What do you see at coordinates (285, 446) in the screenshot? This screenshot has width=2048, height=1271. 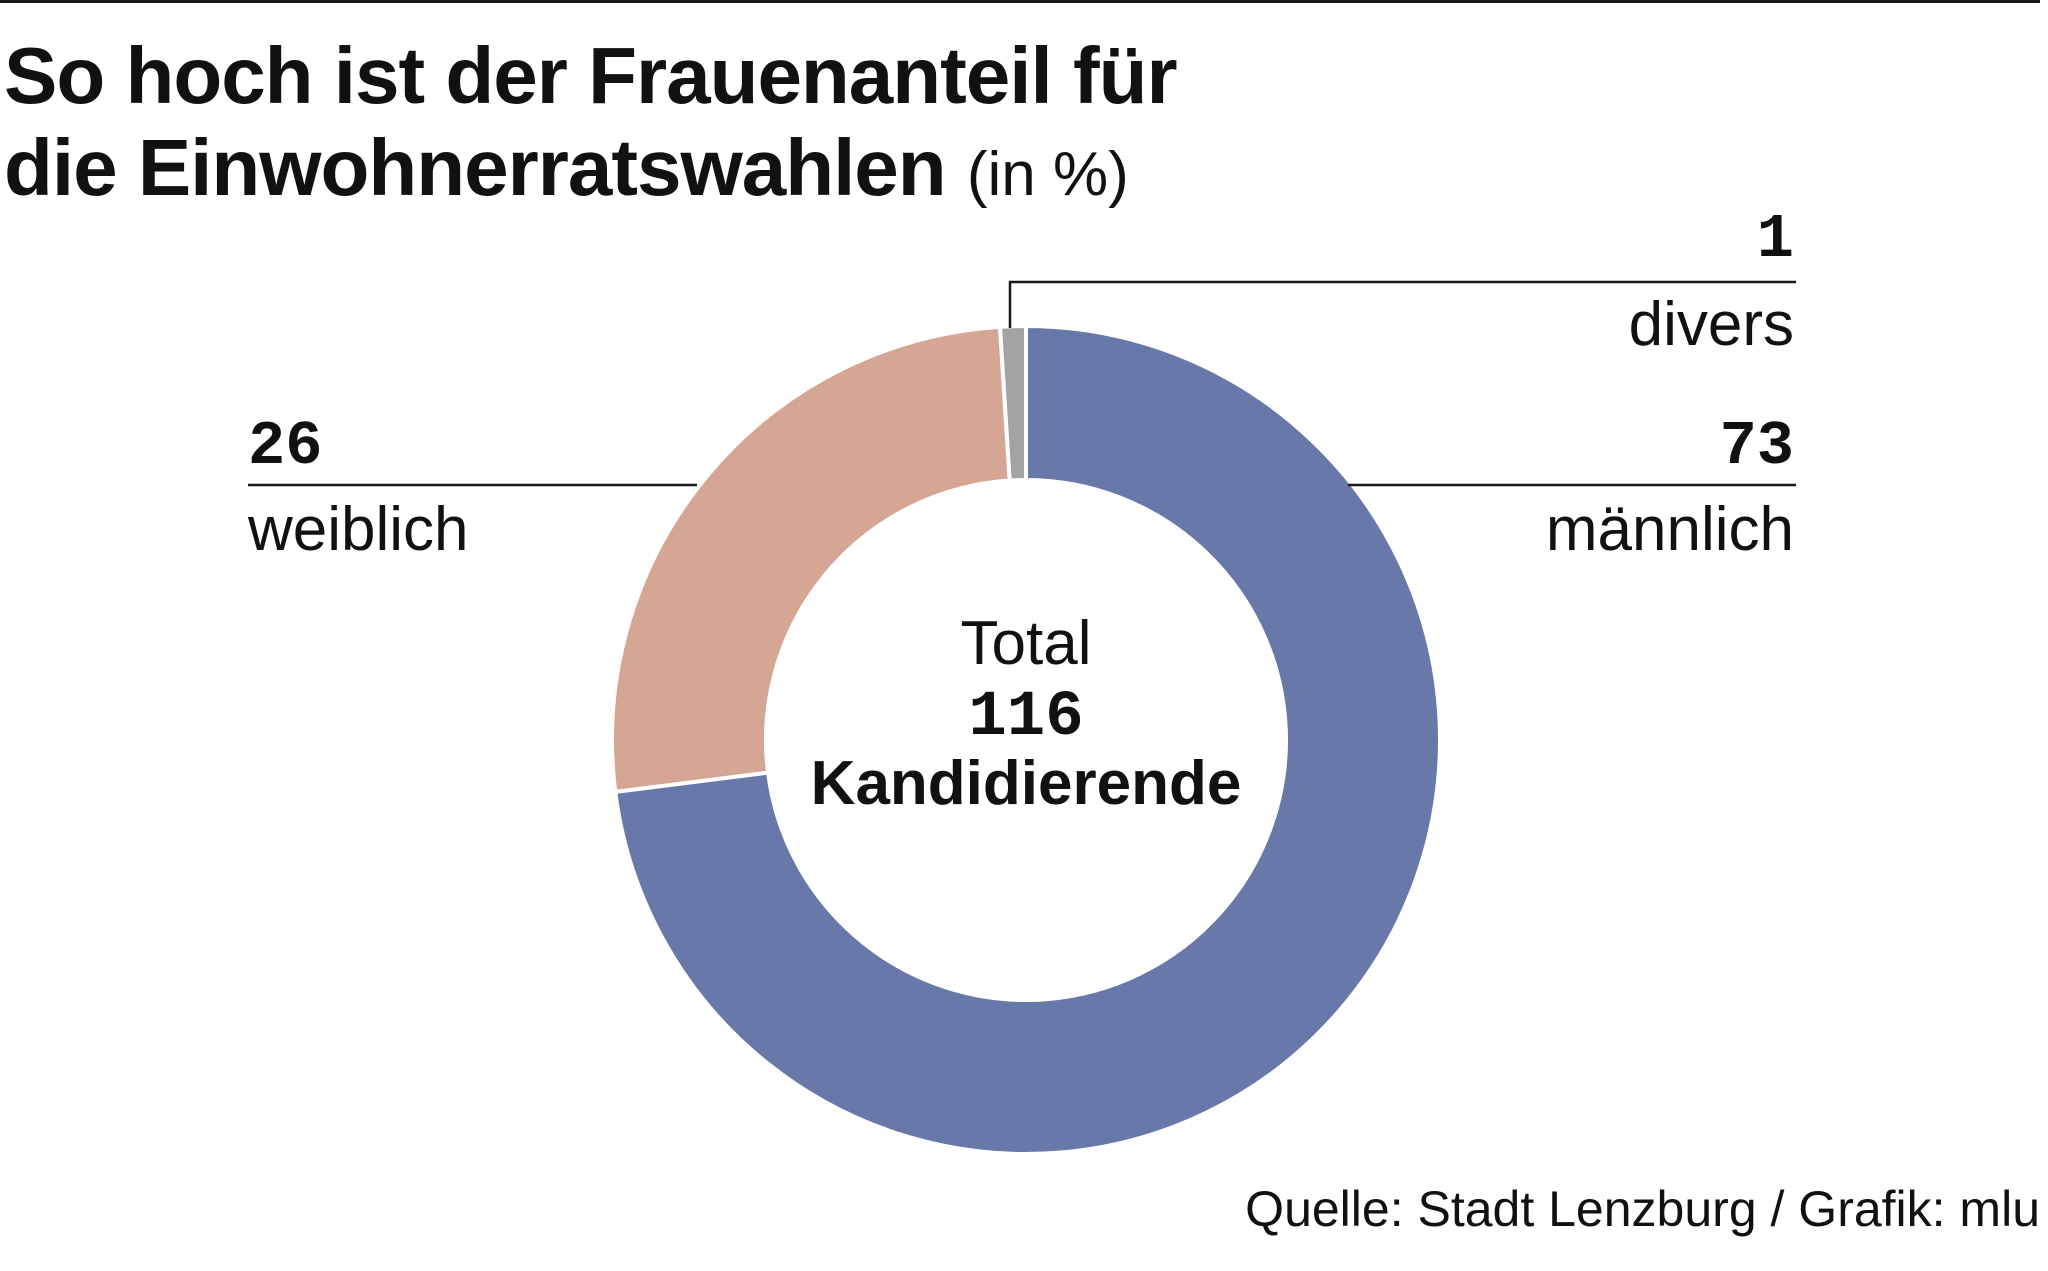 I see `value-label-weiblich: 26` at bounding box center [285, 446].